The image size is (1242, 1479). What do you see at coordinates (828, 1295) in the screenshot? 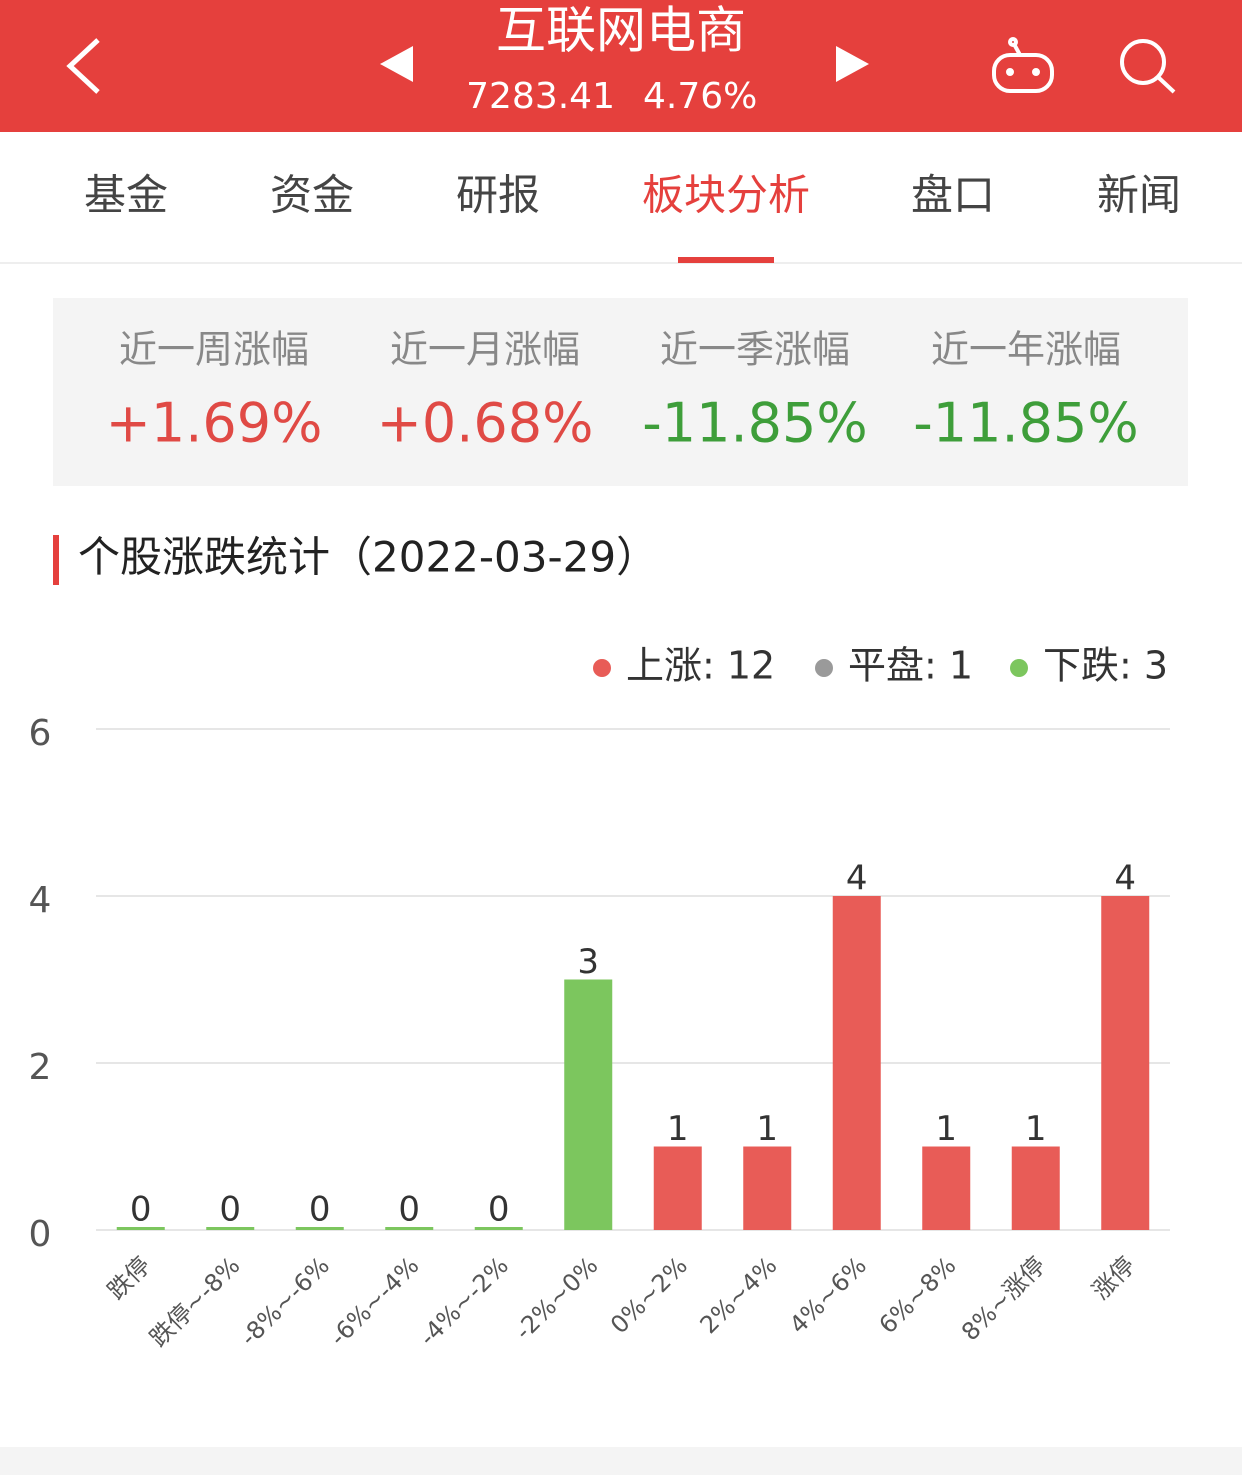
I see `x-tick-label: 4%~6%` at bounding box center [828, 1295].